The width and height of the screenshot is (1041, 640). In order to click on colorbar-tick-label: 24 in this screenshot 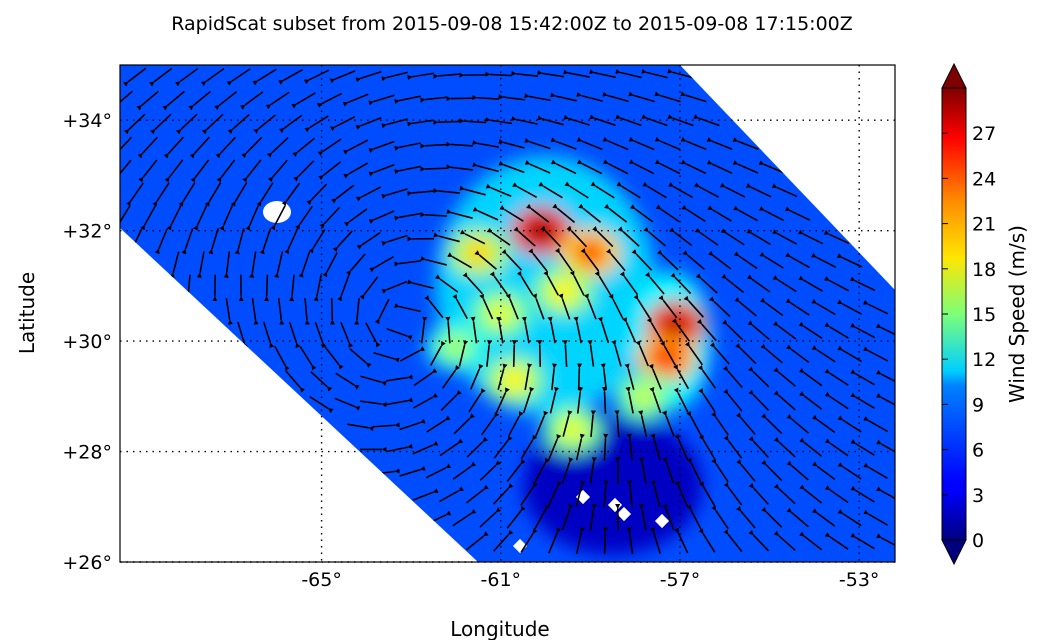, I will do `click(984, 179)`.